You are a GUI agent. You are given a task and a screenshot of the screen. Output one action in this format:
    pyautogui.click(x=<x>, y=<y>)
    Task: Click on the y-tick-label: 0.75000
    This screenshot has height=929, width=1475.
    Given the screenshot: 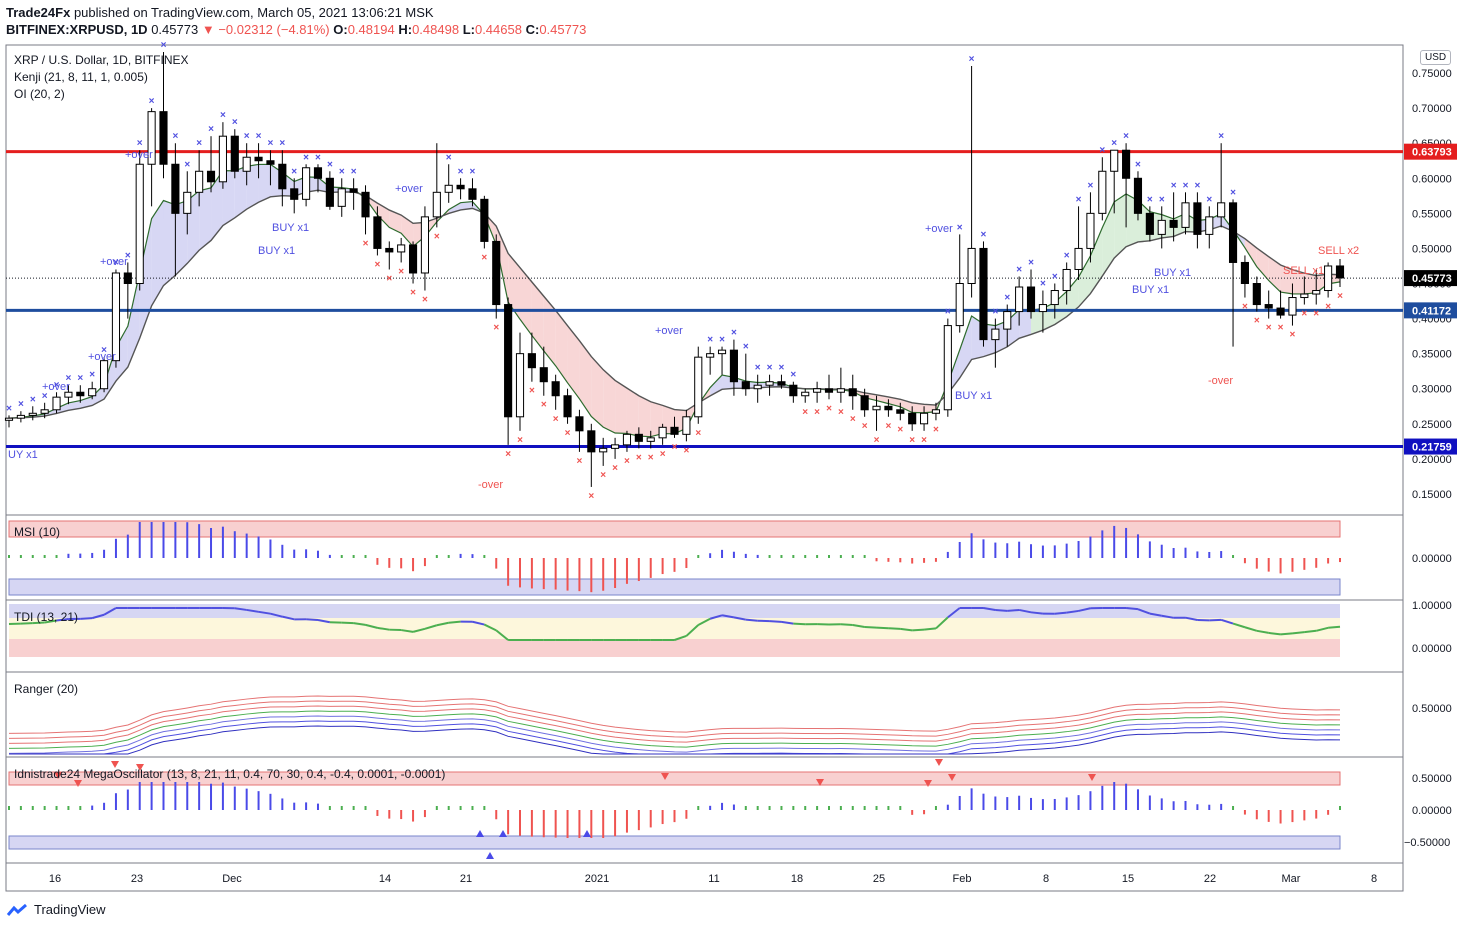 What is the action you would take?
    pyautogui.click(x=1432, y=74)
    